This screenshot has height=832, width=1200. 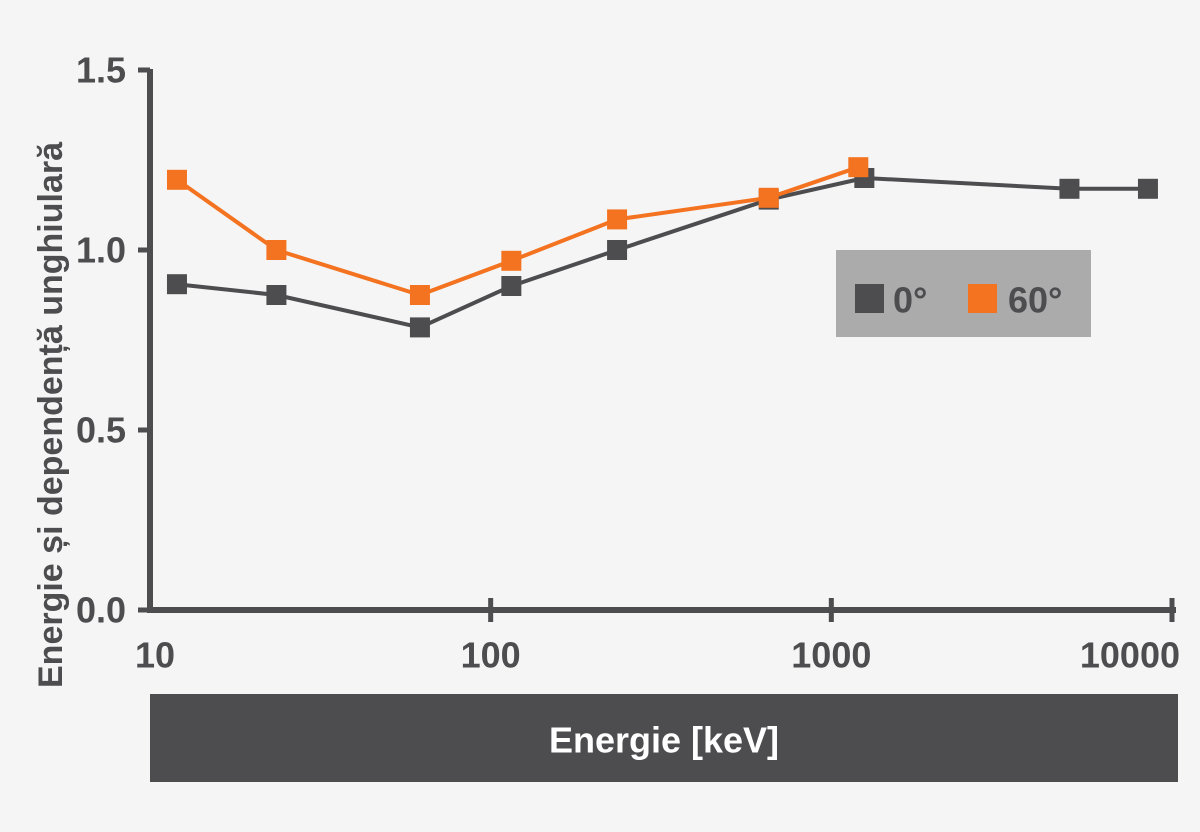 I want to click on legend-label-1: 60°, so click(x=1035, y=300).